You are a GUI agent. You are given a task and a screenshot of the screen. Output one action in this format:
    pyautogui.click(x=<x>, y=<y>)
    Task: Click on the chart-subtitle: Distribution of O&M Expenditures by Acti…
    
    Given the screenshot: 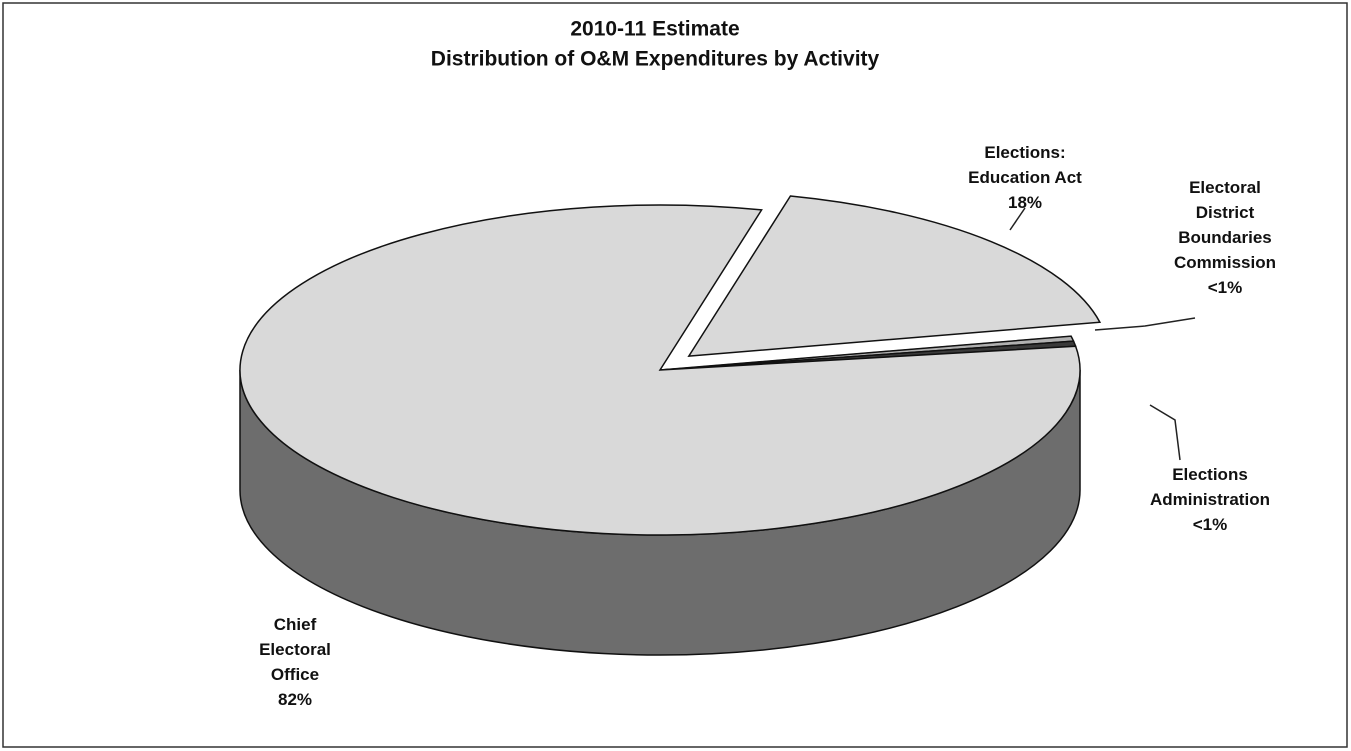 What is the action you would take?
    pyautogui.click(x=655, y=59)
    